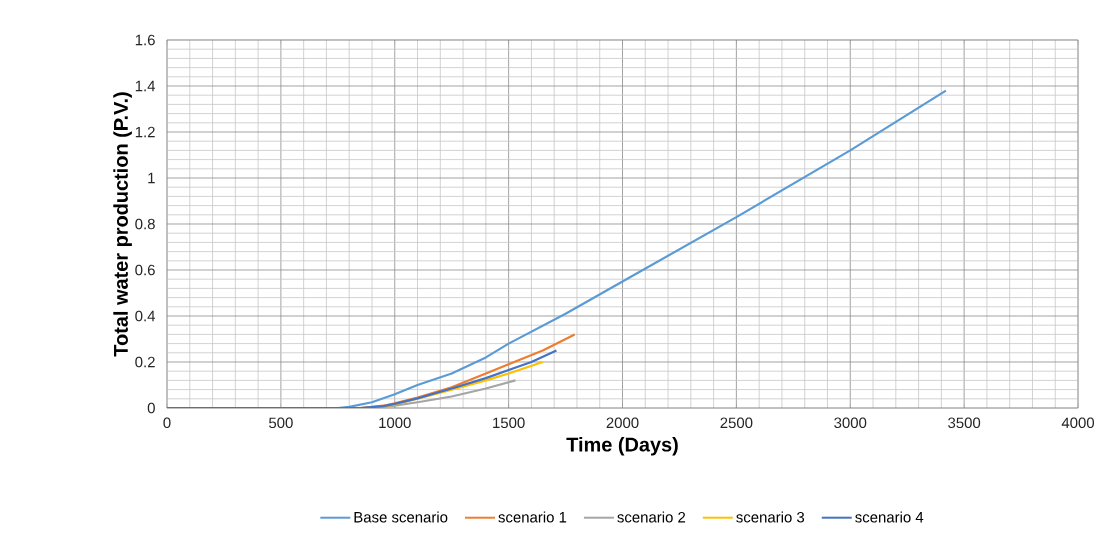 Image resolution: width=1107 pixels, height=554 pixels. What do you see at coordinates (281, 423) in the screenshot?
I see `x-tick-label: 500` at bounding box center [281, 423].